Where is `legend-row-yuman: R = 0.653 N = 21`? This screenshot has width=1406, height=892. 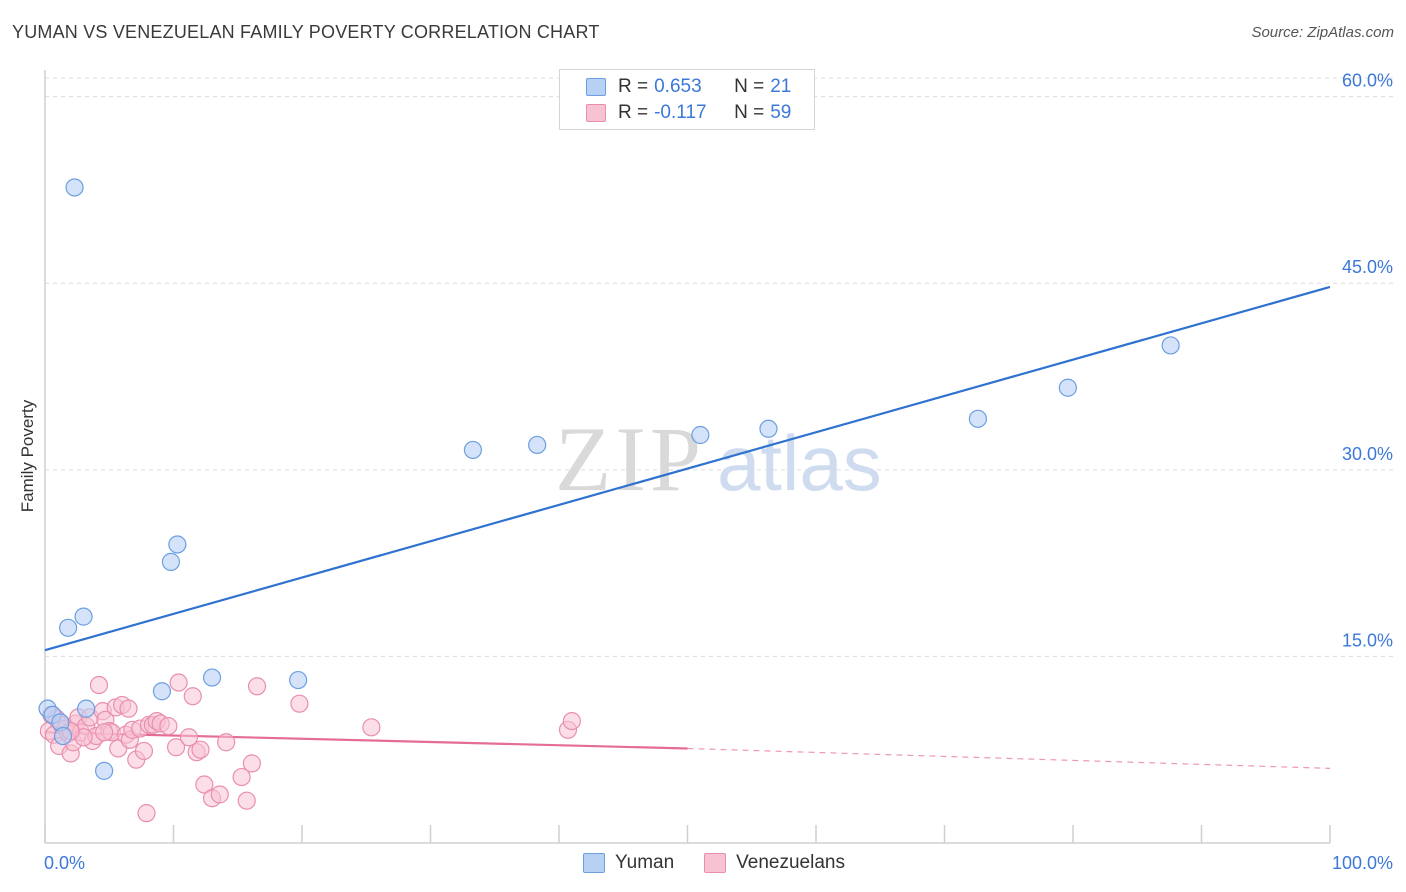 legend-row-yuman: R = 0.653 N = 21 is located at coordinates (688, 87).